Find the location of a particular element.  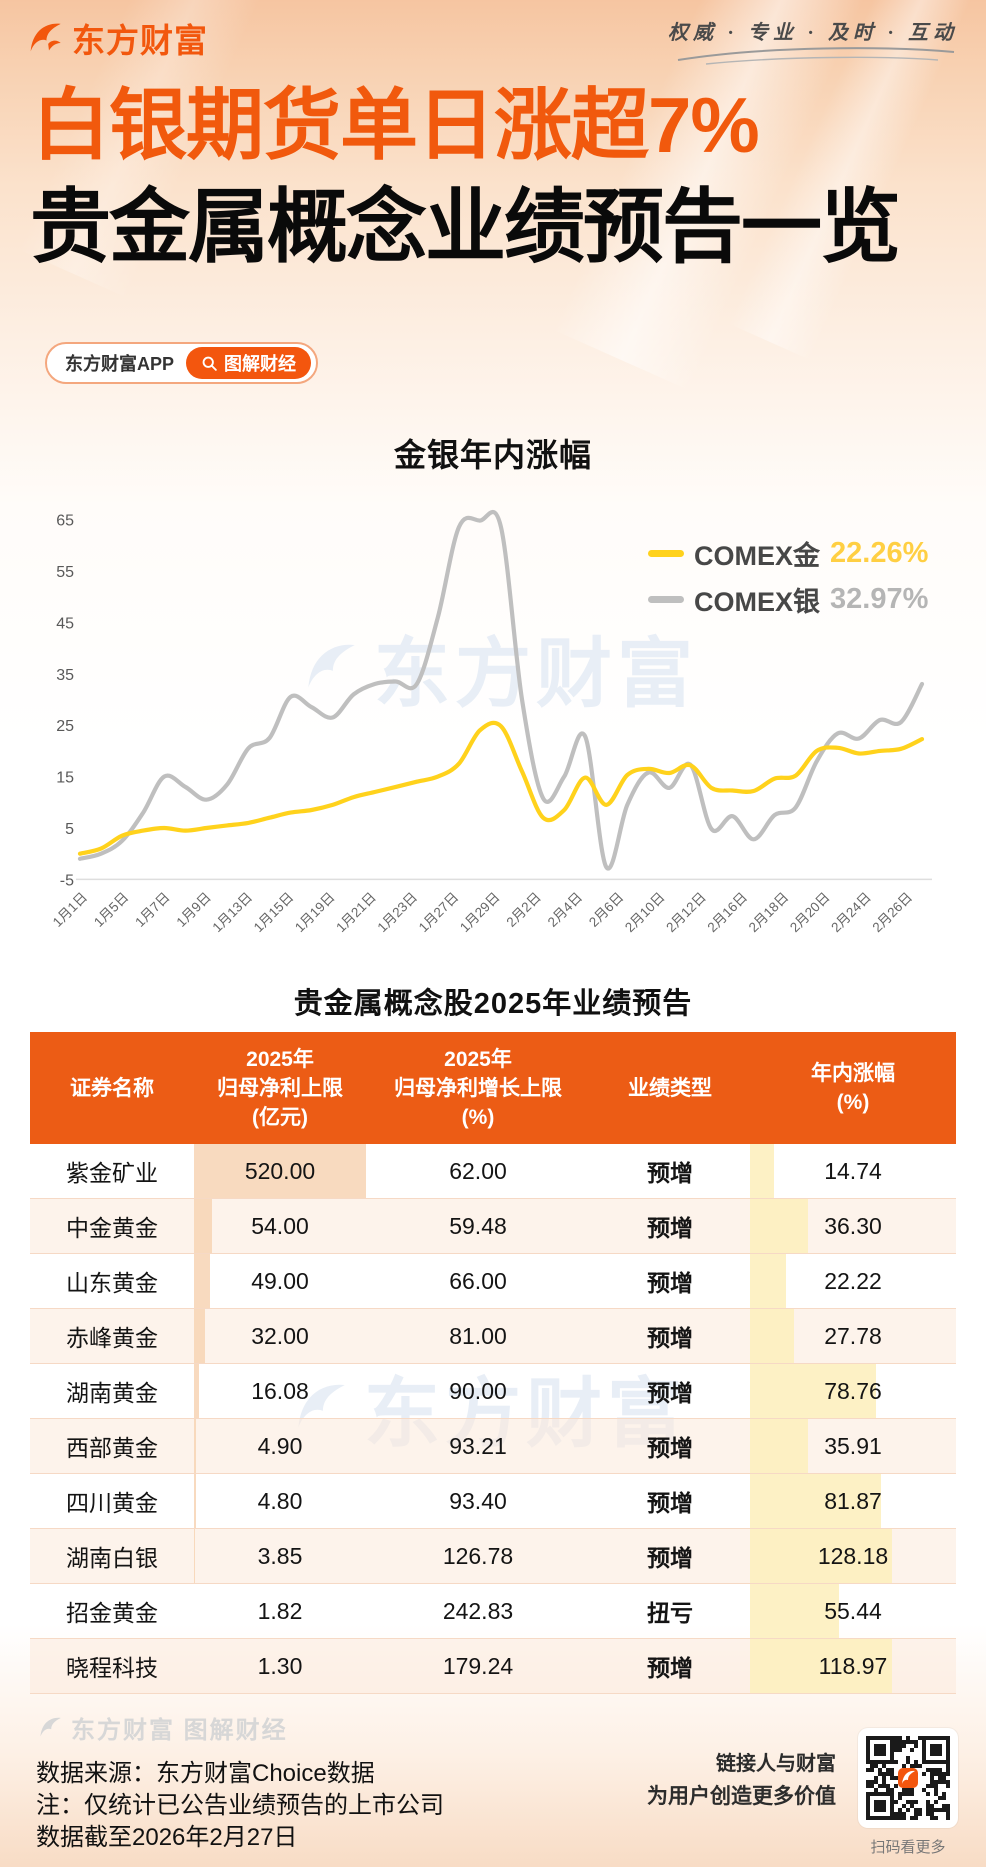

x-tick-label: 1月7日 is located at coordinates (152, 910).